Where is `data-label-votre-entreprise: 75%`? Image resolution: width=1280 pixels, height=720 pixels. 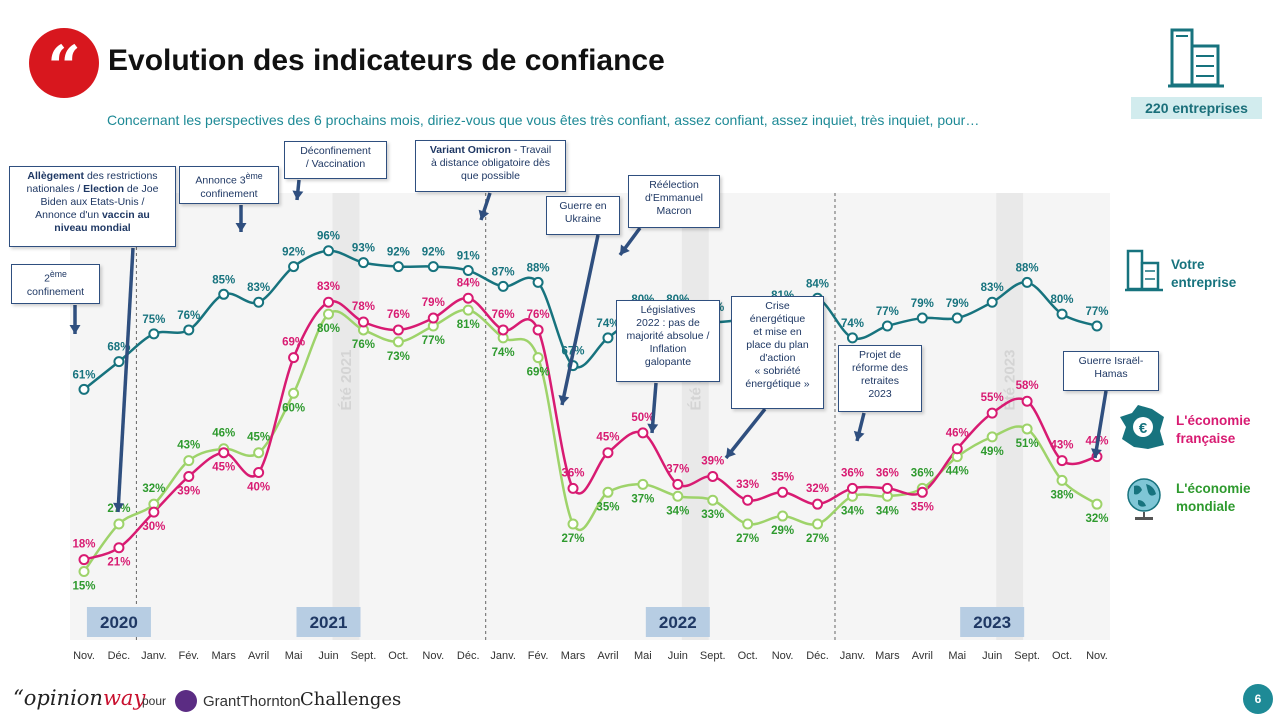 data-label-votre-entreprise: 75% is located at coordinates (153, 320).